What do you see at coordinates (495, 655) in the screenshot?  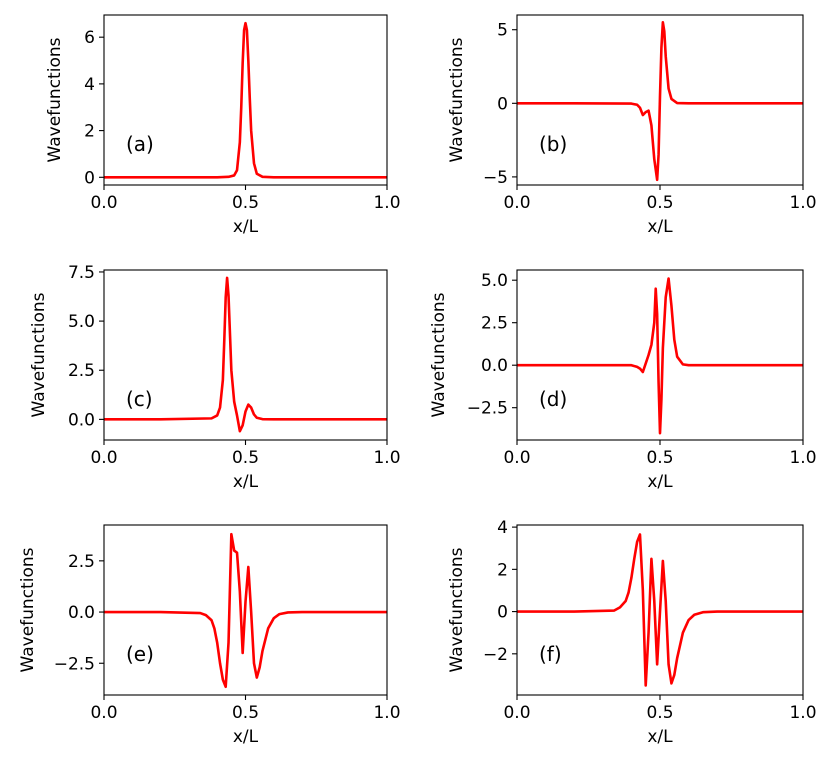 I see `y-tick-label: −2` at bounding box center [495, 655].